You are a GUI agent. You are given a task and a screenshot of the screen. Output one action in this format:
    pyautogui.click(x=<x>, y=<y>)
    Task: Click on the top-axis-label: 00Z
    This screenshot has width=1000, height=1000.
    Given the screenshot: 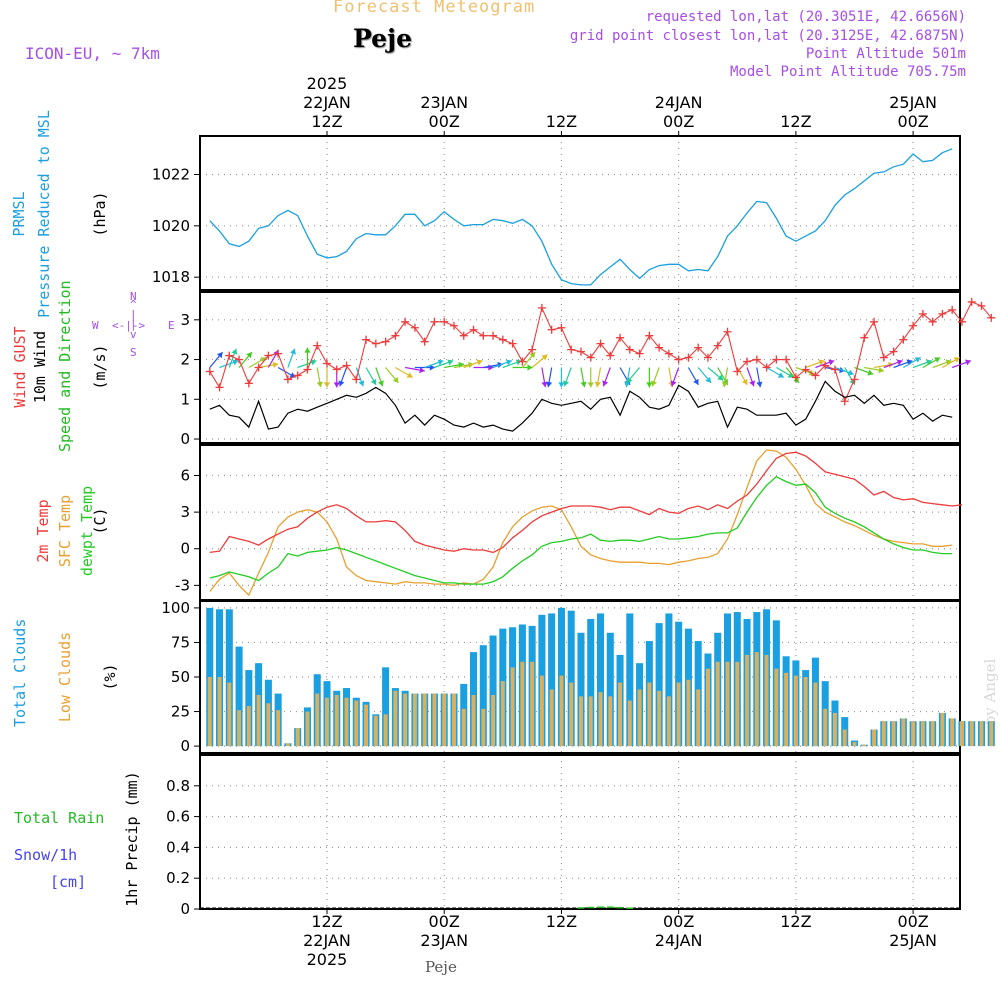 What is the action you would take?
    pyautogui.click(x=444, y=121)
    